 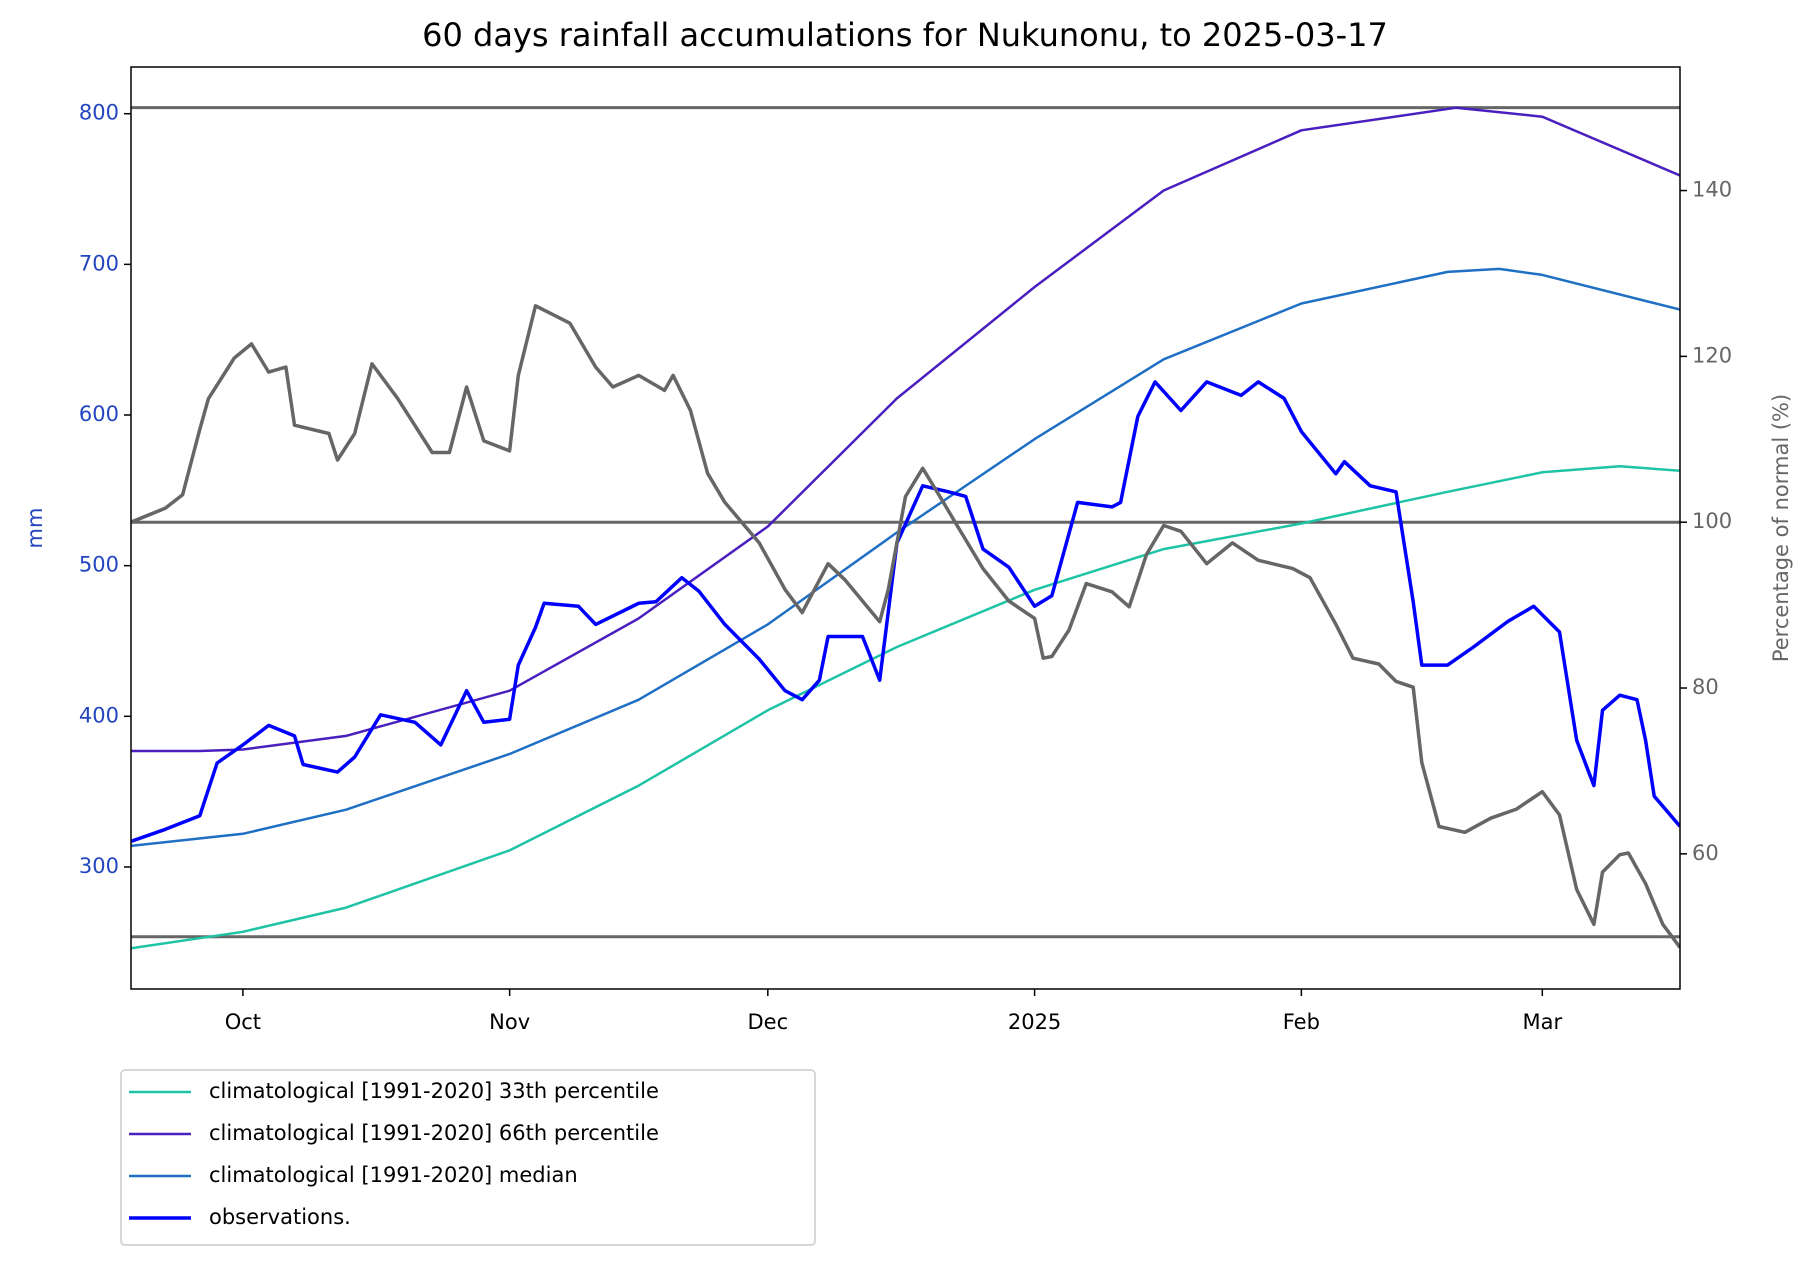 I want to click on y-tick-label: 300, so click(x=99, y=866).